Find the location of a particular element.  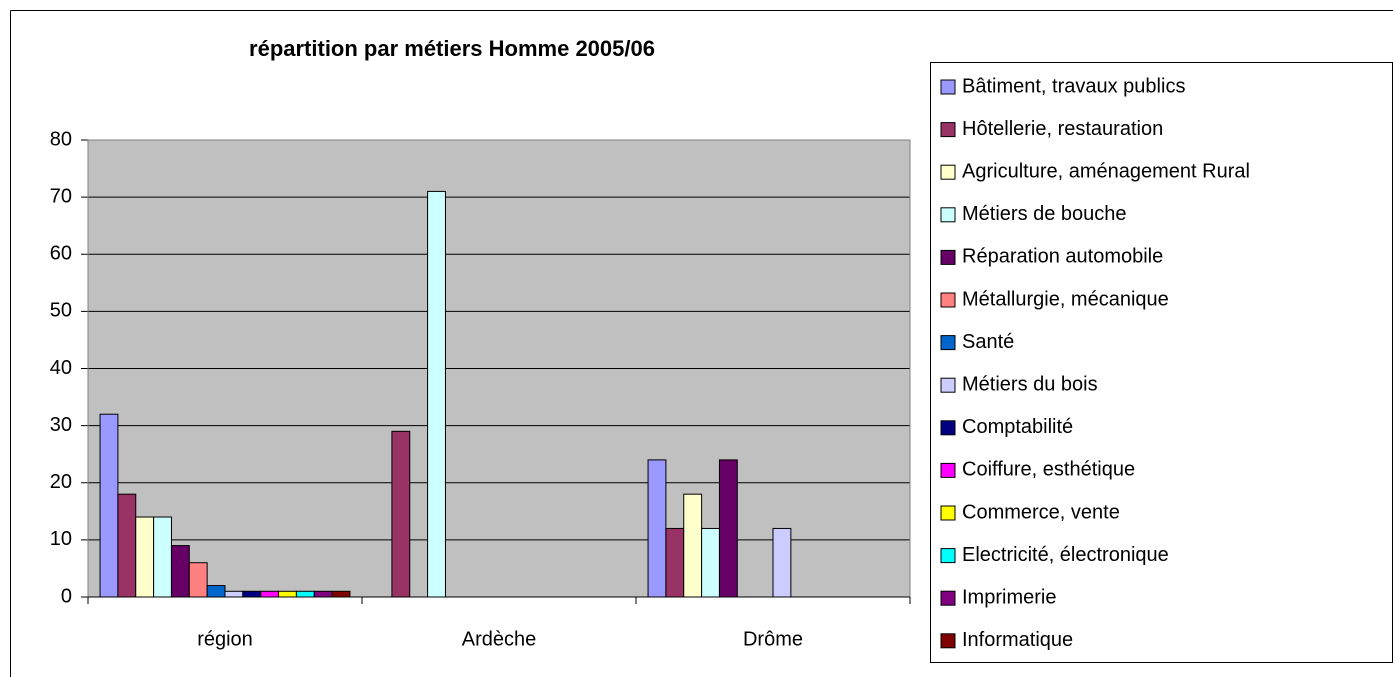

legend-label: Imprimerie is located at coordinates (1009, 597).